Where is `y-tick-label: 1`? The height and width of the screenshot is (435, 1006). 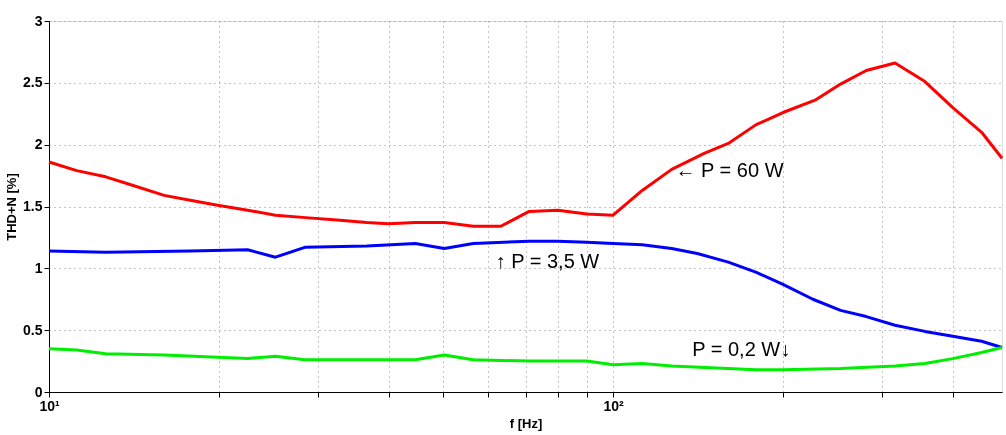
y-tick-label: 1 is located at coordinates (38, 267).